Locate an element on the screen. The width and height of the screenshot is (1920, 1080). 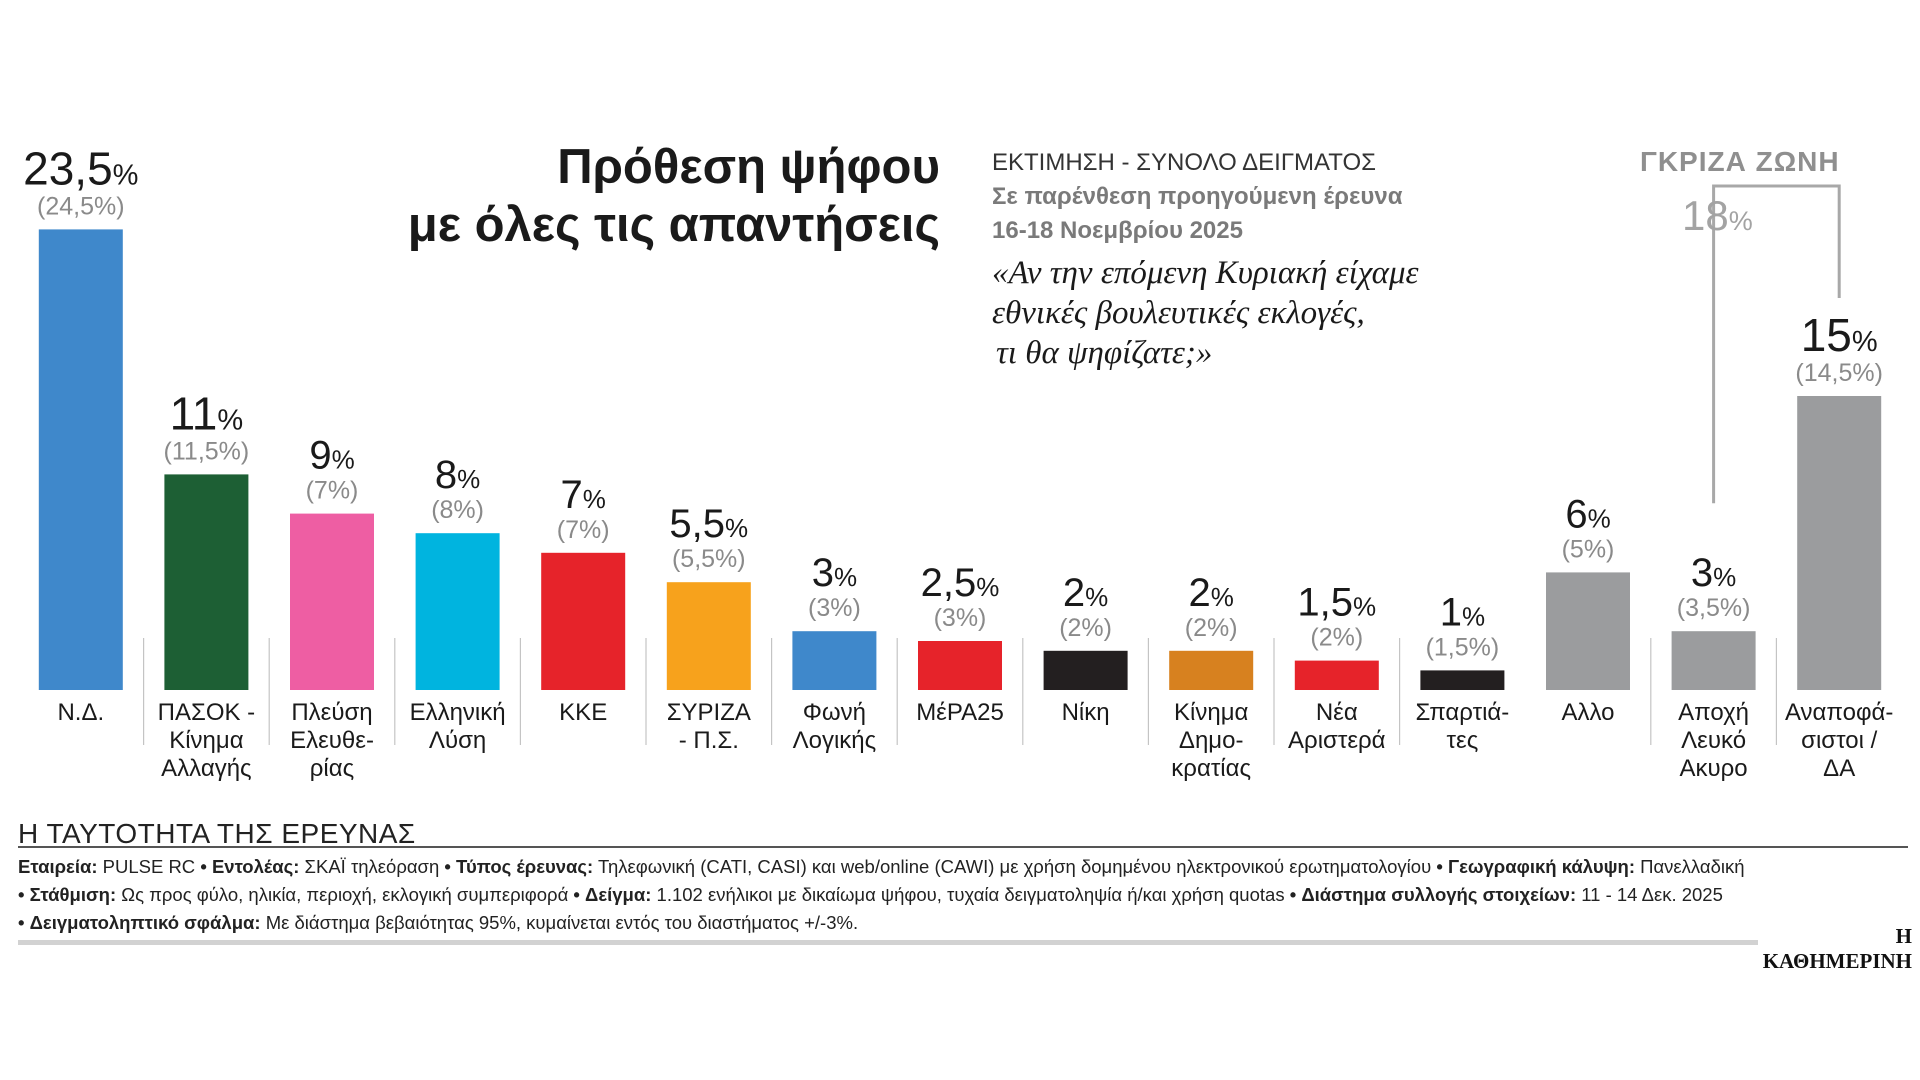
category-label: Λογικής is located at coordinates (835, 740).